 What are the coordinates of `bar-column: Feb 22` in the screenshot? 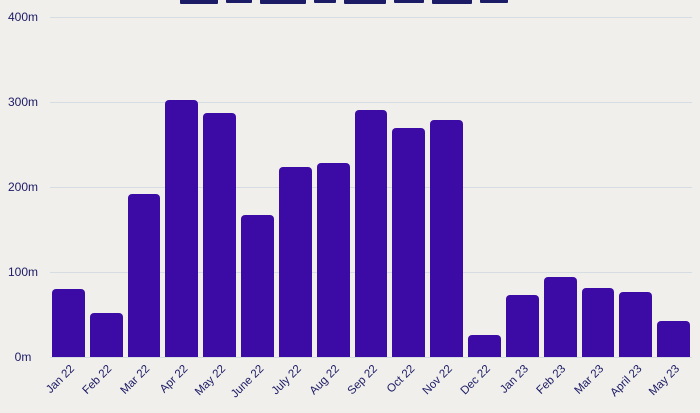 It's located at (102, 207).